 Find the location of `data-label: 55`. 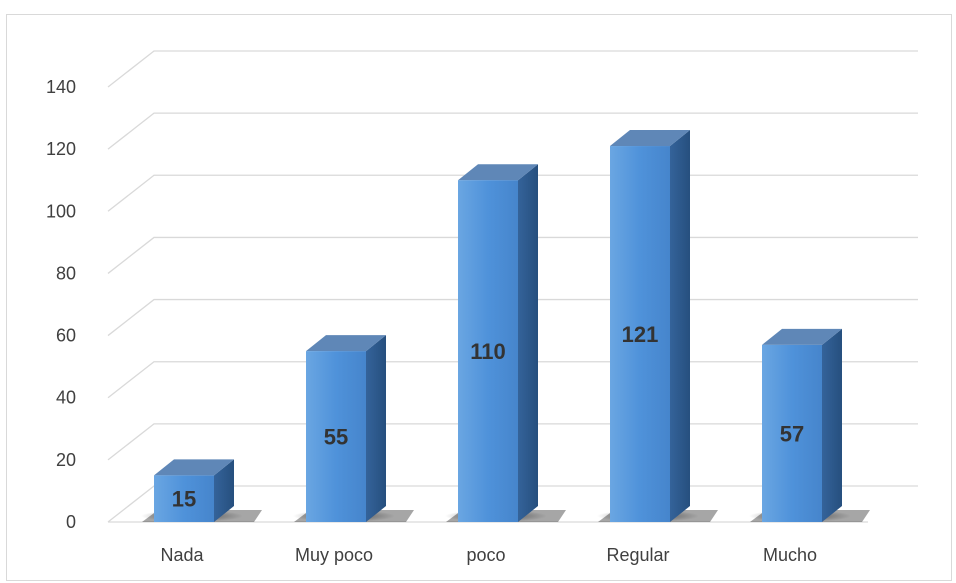

data-label: 55 is located at coordinates (336, 437).